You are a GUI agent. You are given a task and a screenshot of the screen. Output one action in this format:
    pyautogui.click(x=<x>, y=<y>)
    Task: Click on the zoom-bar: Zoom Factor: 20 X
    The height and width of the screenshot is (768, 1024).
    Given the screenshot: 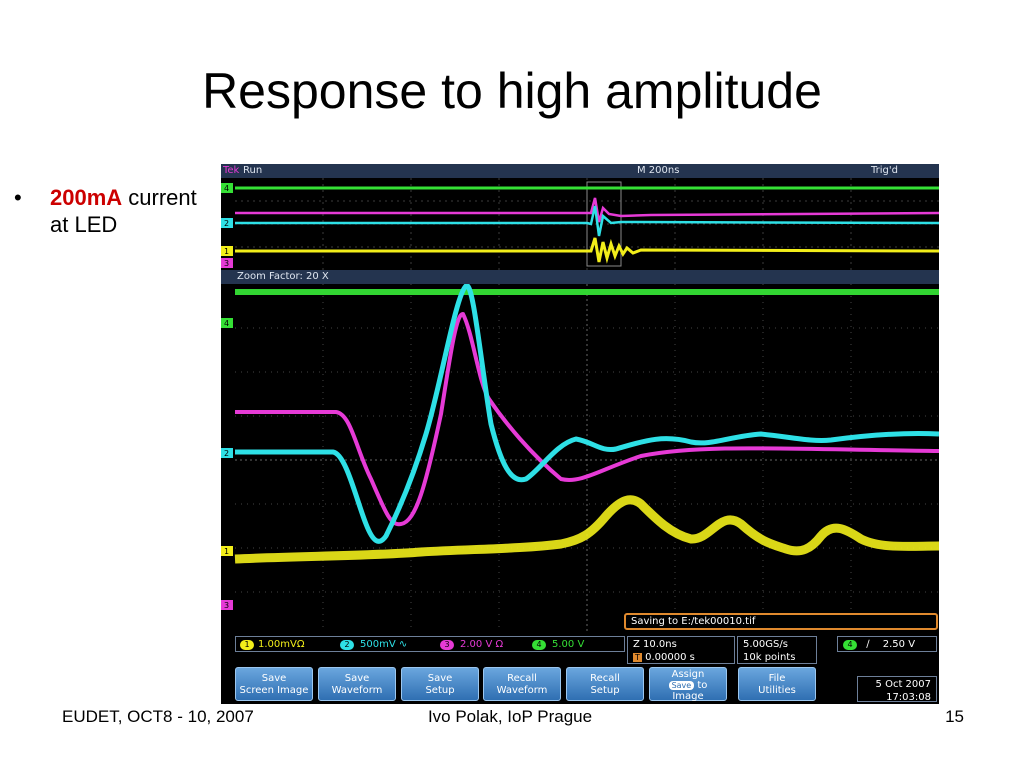 What is the action you would take?
    pyautogui.click(x=580, y=277)
    